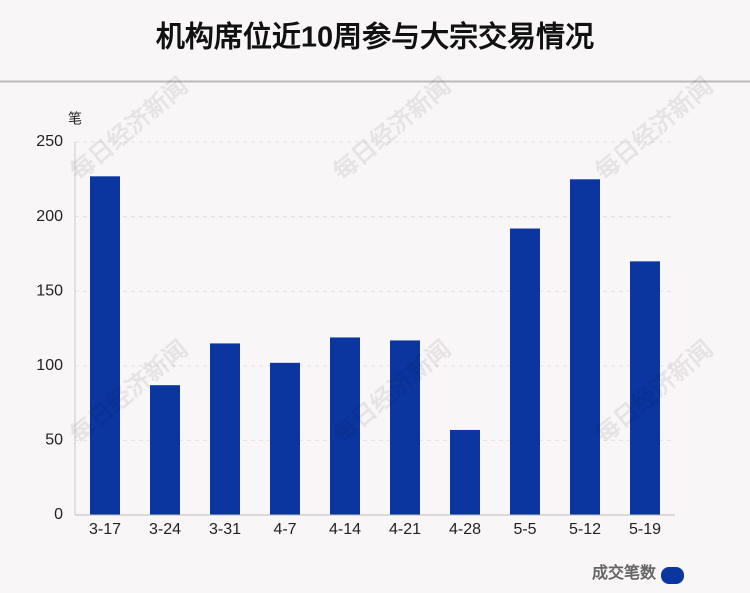 This screenshot has width=750, height=593. Describe the element at coordinates (672, 575) in the screenshot. I see `legend-swatch` at that location.